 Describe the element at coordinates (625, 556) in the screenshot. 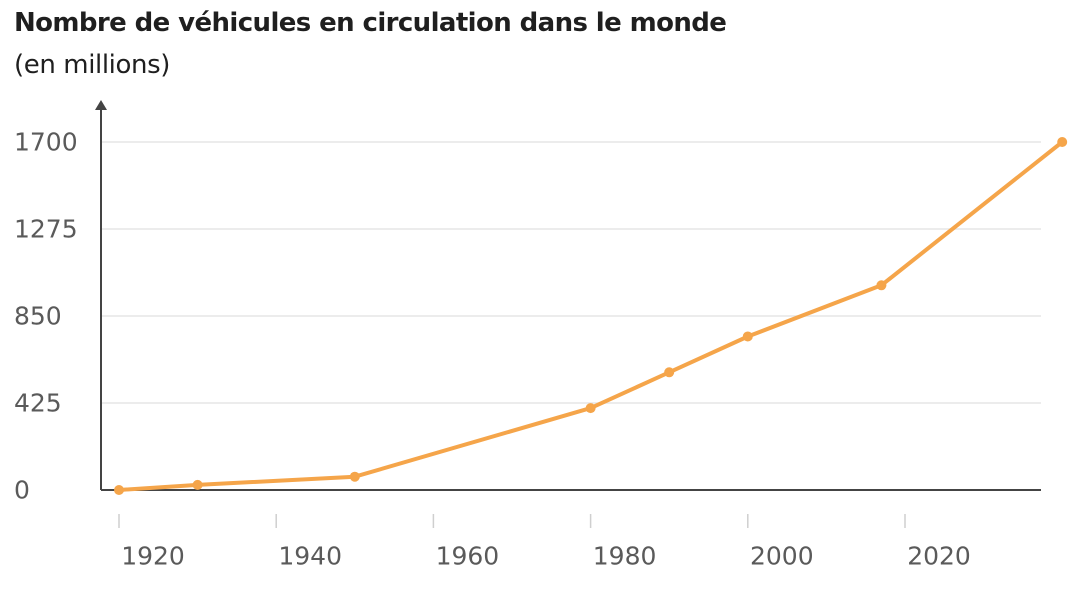

I see `x-tick-label: 1980` at that location.